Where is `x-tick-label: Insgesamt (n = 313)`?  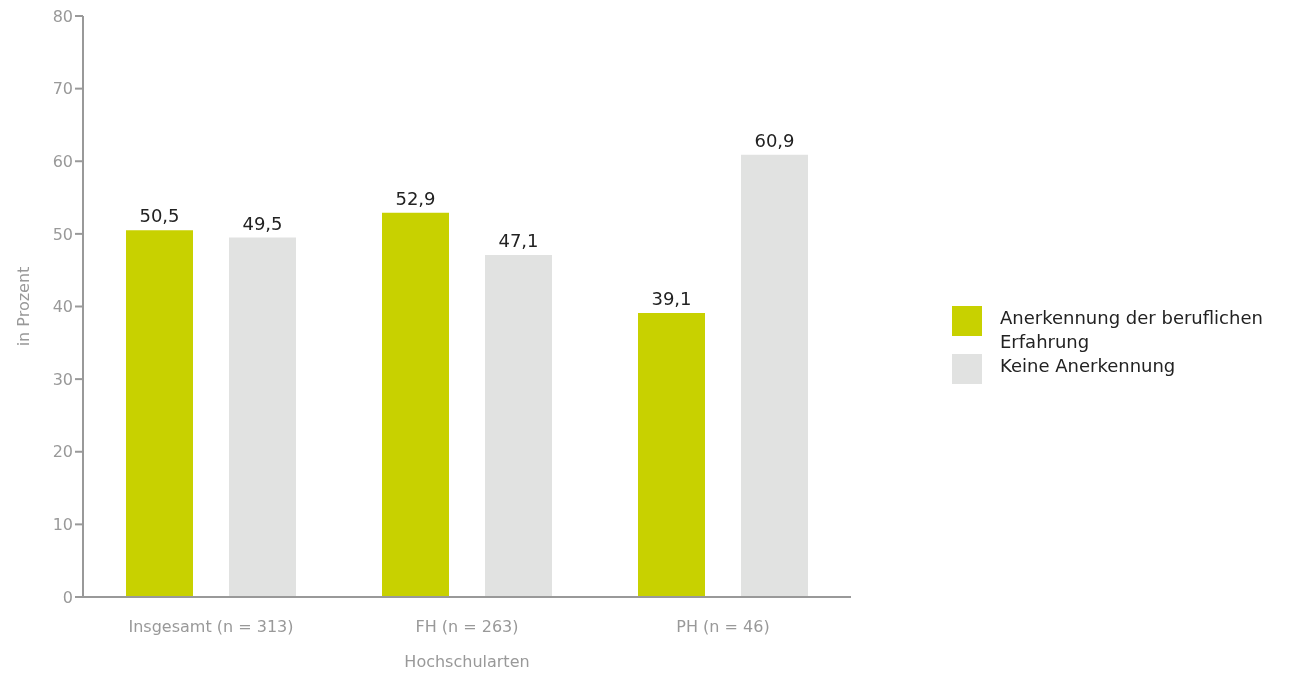
x-tick-label: Insgesamt (n = 313) is located at coordinates (211, 627).